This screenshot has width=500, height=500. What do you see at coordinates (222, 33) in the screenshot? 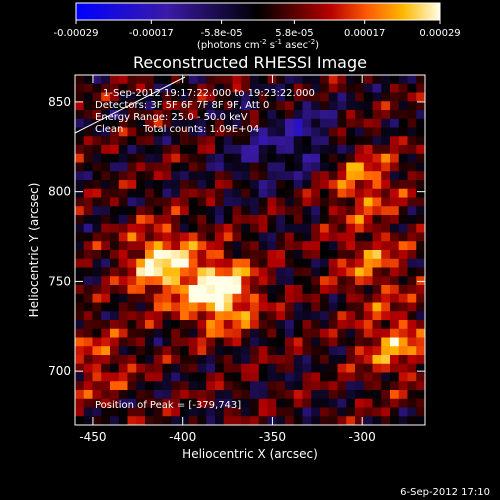
I see `colorbar-tick-label: -5.8e-05` at bounding box center [222, 33].